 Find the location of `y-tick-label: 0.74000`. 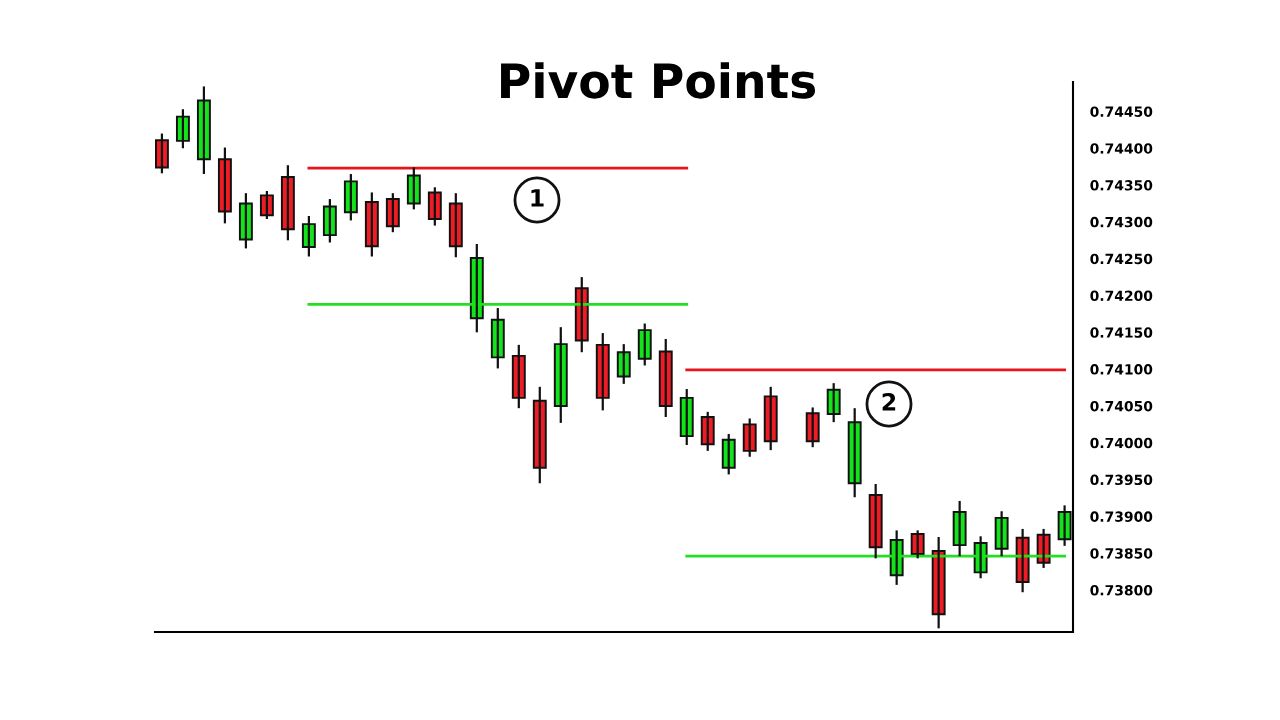

y-tick-label: 0.74000 is located at coordinates (1121, 443).